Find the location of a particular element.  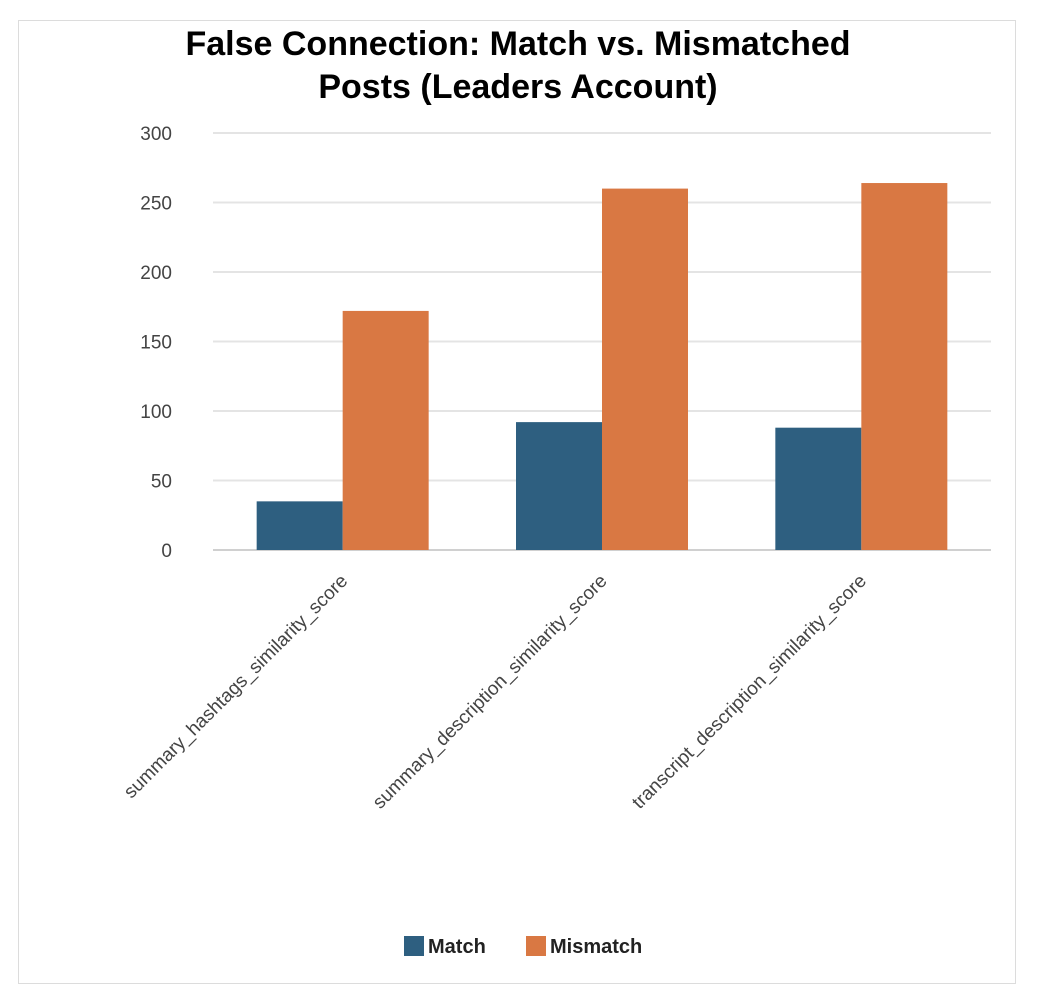

legend-label-match: Match is located at coordinates (457, 947).